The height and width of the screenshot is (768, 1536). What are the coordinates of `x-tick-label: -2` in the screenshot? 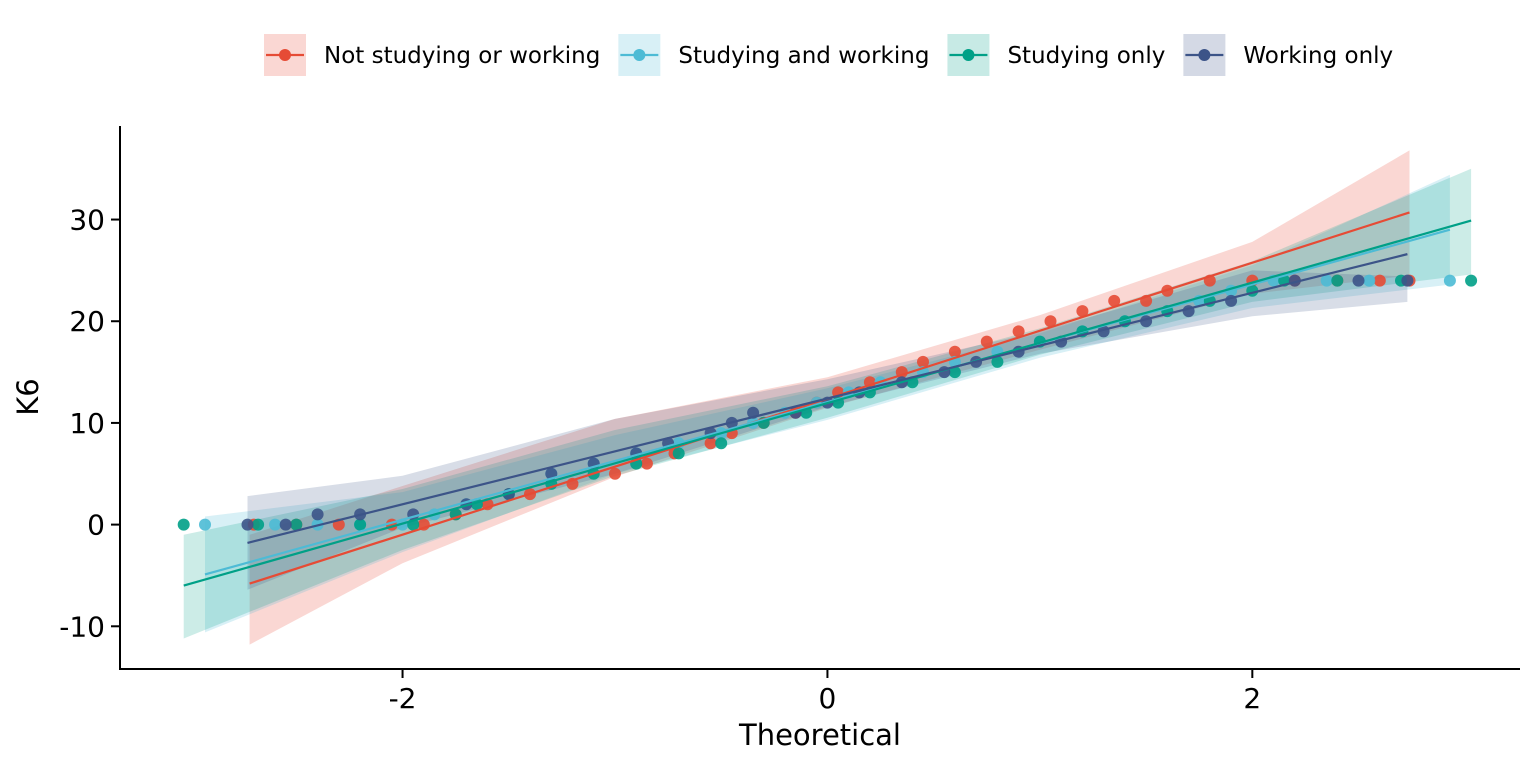 It's located at (403, 698).